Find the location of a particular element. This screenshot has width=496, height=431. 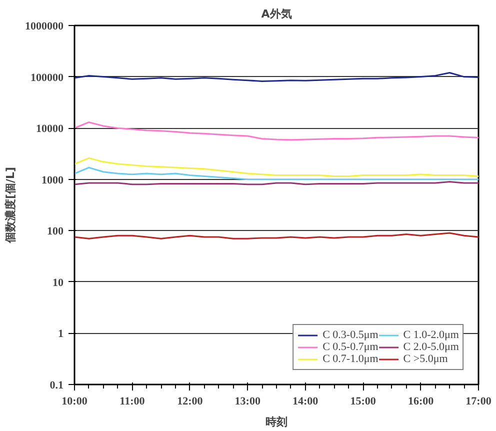

y-tick-label: 100000 is located at coordinates (47, 78).